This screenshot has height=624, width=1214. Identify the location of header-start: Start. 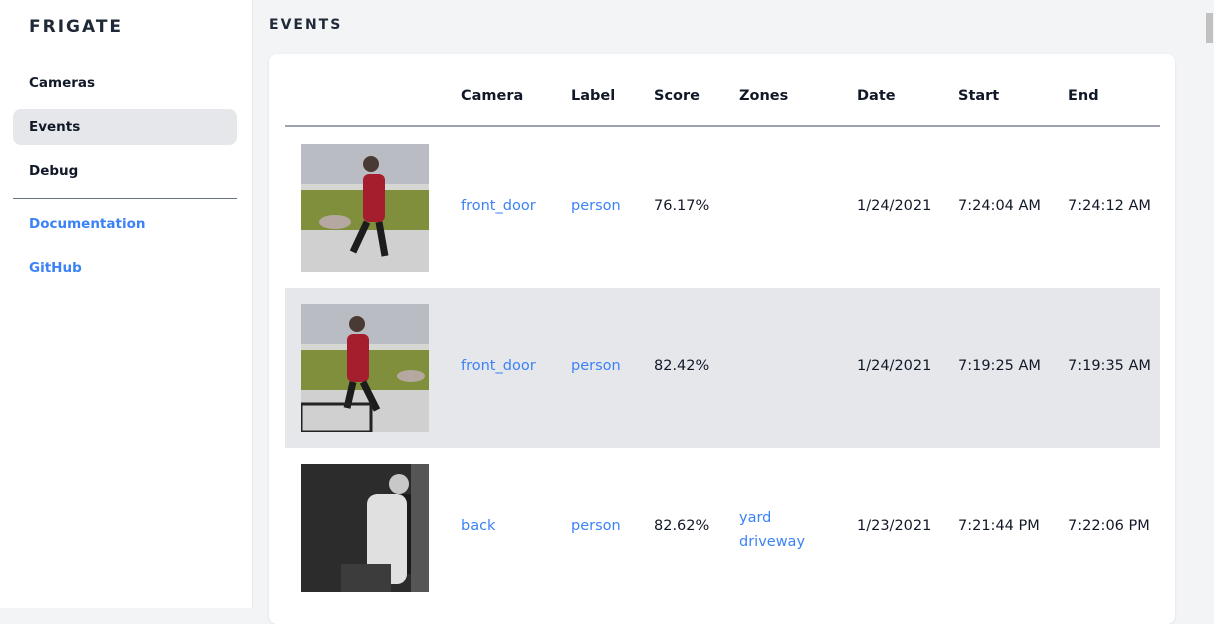
(979, 96).